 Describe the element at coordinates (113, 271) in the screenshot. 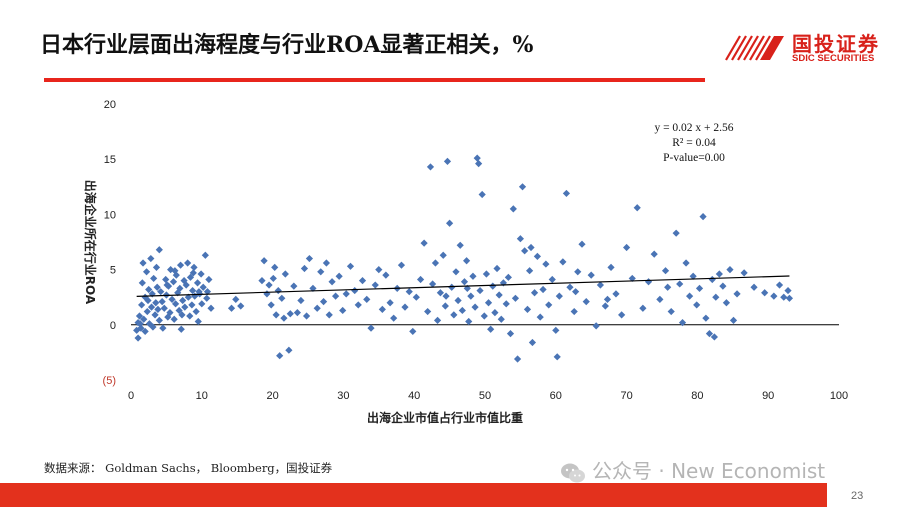

I see `y-tick-label: 5` at that location.